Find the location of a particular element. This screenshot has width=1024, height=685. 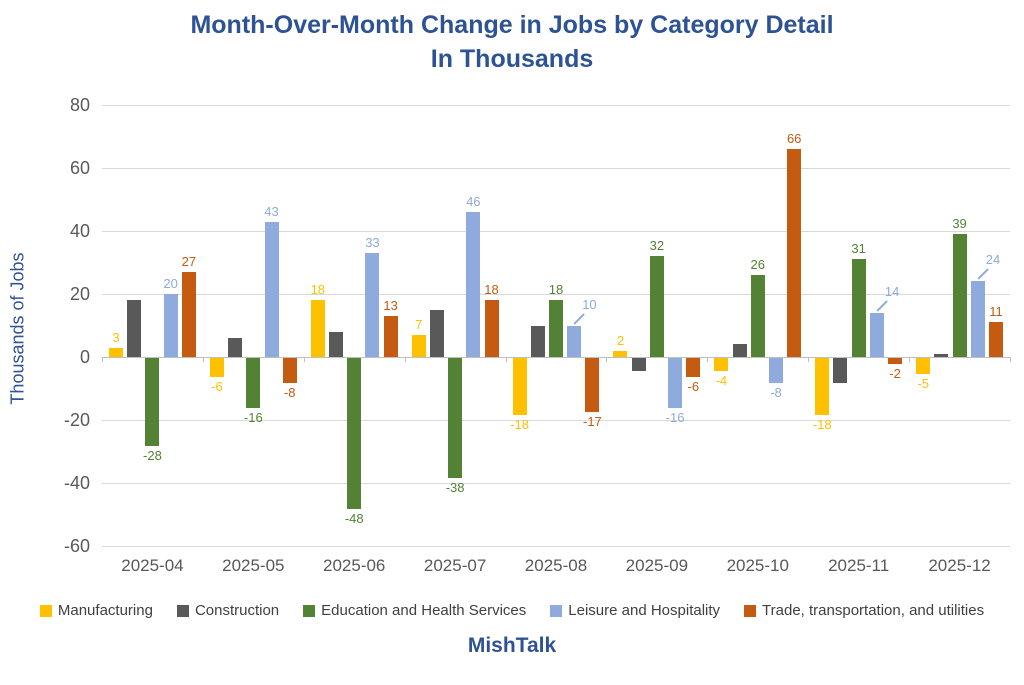

bar-label: -17 is located at coordinates (592, 421).